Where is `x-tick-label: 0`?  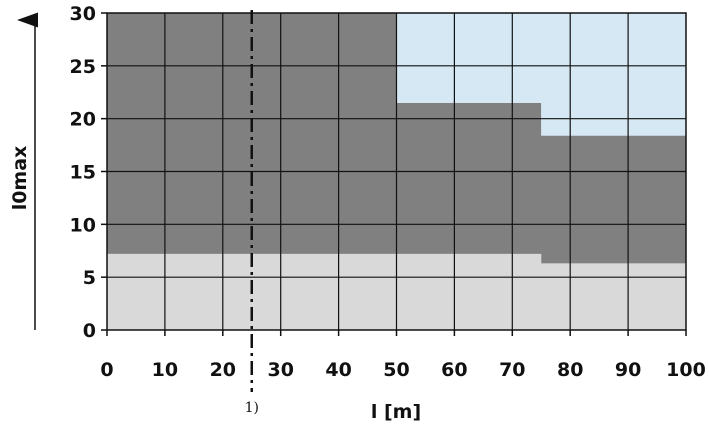
x-tick-label: 0 is located at coordinates (106, 370).